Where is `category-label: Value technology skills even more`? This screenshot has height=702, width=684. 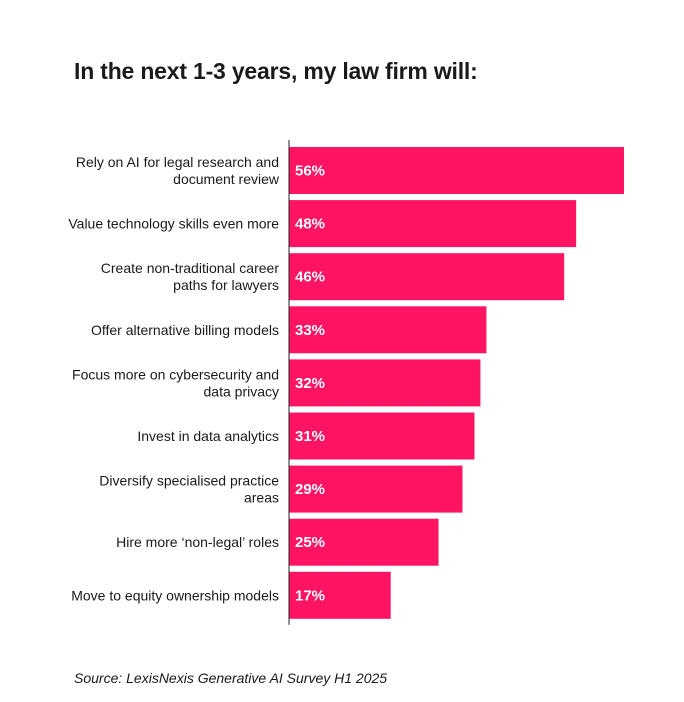 category-label: Value technology skills even more is located at coordinates (173, 224).